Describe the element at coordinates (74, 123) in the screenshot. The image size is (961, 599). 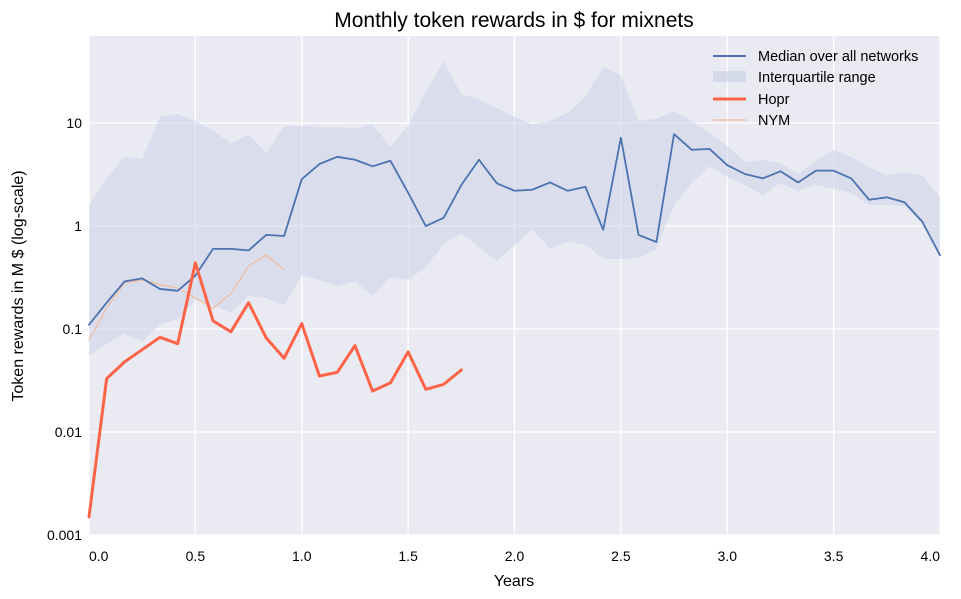
I see `y-tick-label: 10` at that location.